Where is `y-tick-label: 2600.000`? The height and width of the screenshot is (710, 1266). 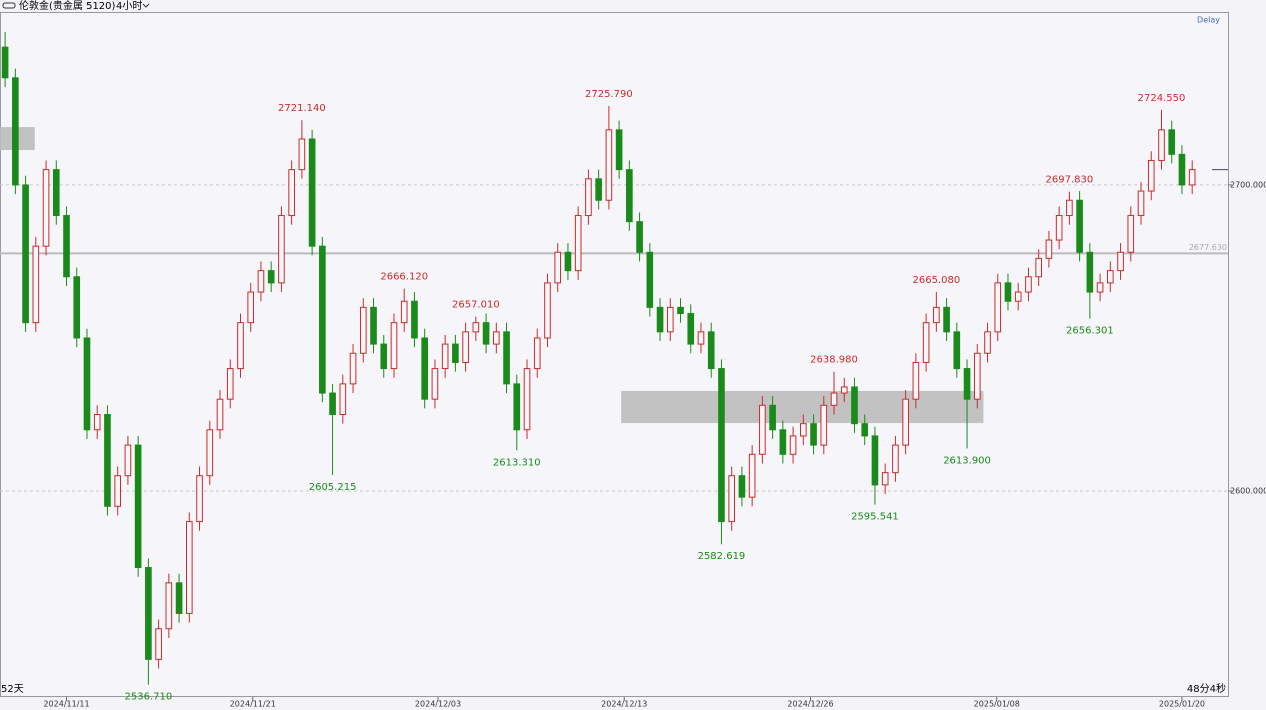 y-tick-label: 2600.000 is located at coordinates (1248, 491).